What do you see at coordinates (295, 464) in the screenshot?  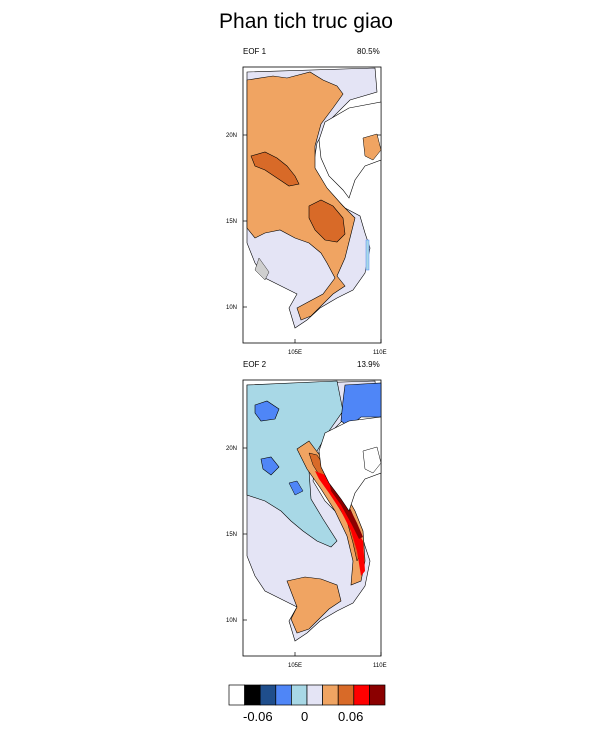 I see `eof2-lightblue-region` at bounding box center [295, 464].